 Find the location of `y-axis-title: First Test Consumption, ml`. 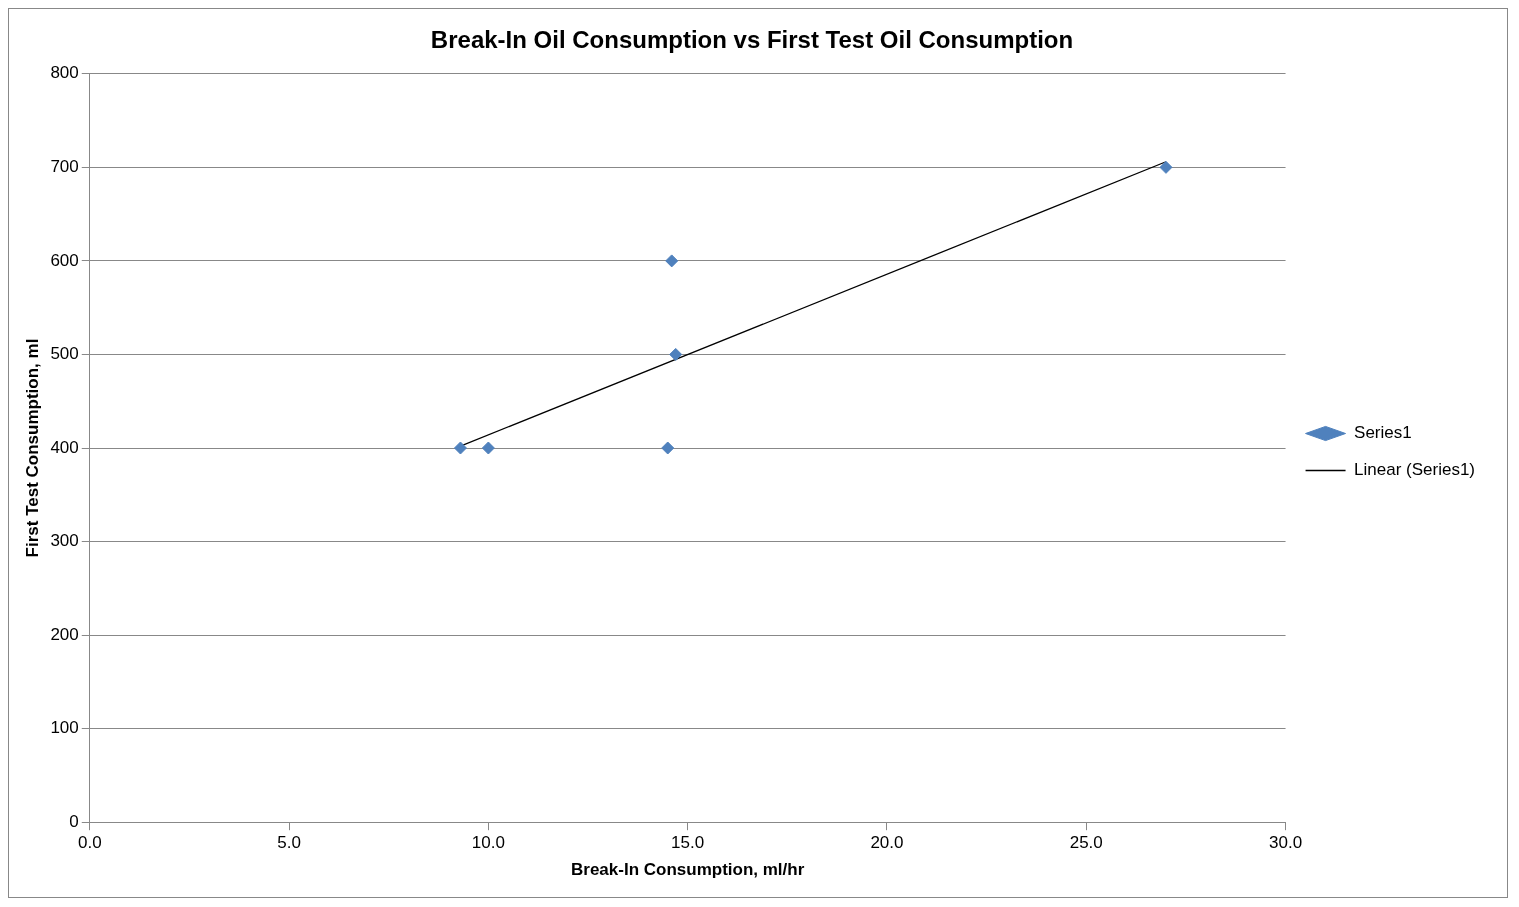

y-axis-title: First Test Consumption, ml is located at coordinates (32, 448).